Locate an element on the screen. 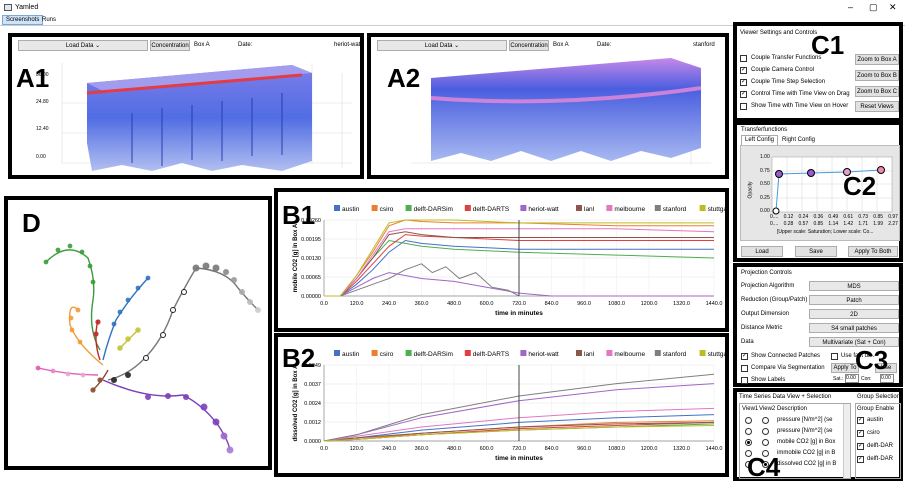 The image size is (905, 482). projection-algorithm-select: MDS is located at coordinates (854, 286).